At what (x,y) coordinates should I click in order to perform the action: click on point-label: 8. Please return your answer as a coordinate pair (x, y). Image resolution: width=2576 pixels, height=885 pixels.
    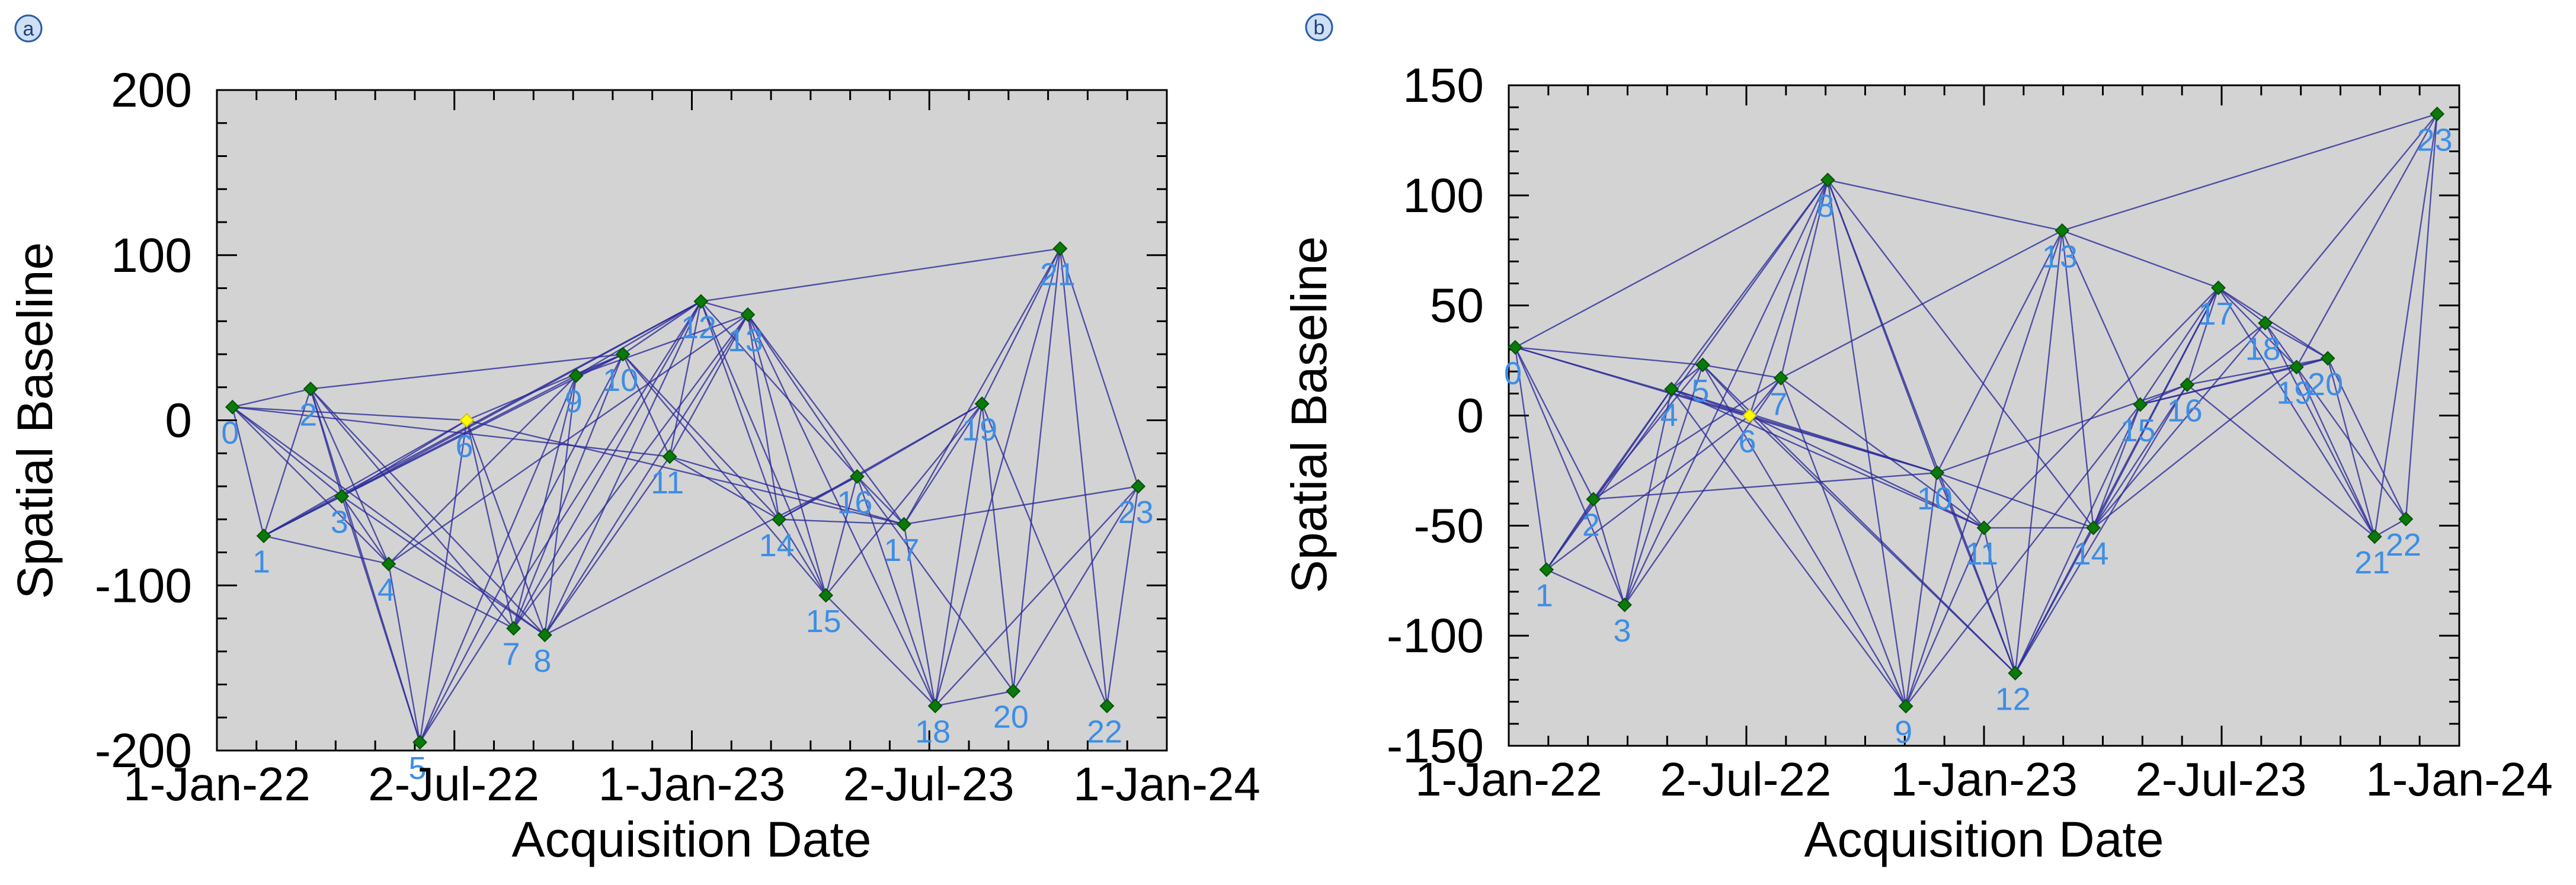
    Looking at the image, I should click on (542, 661).